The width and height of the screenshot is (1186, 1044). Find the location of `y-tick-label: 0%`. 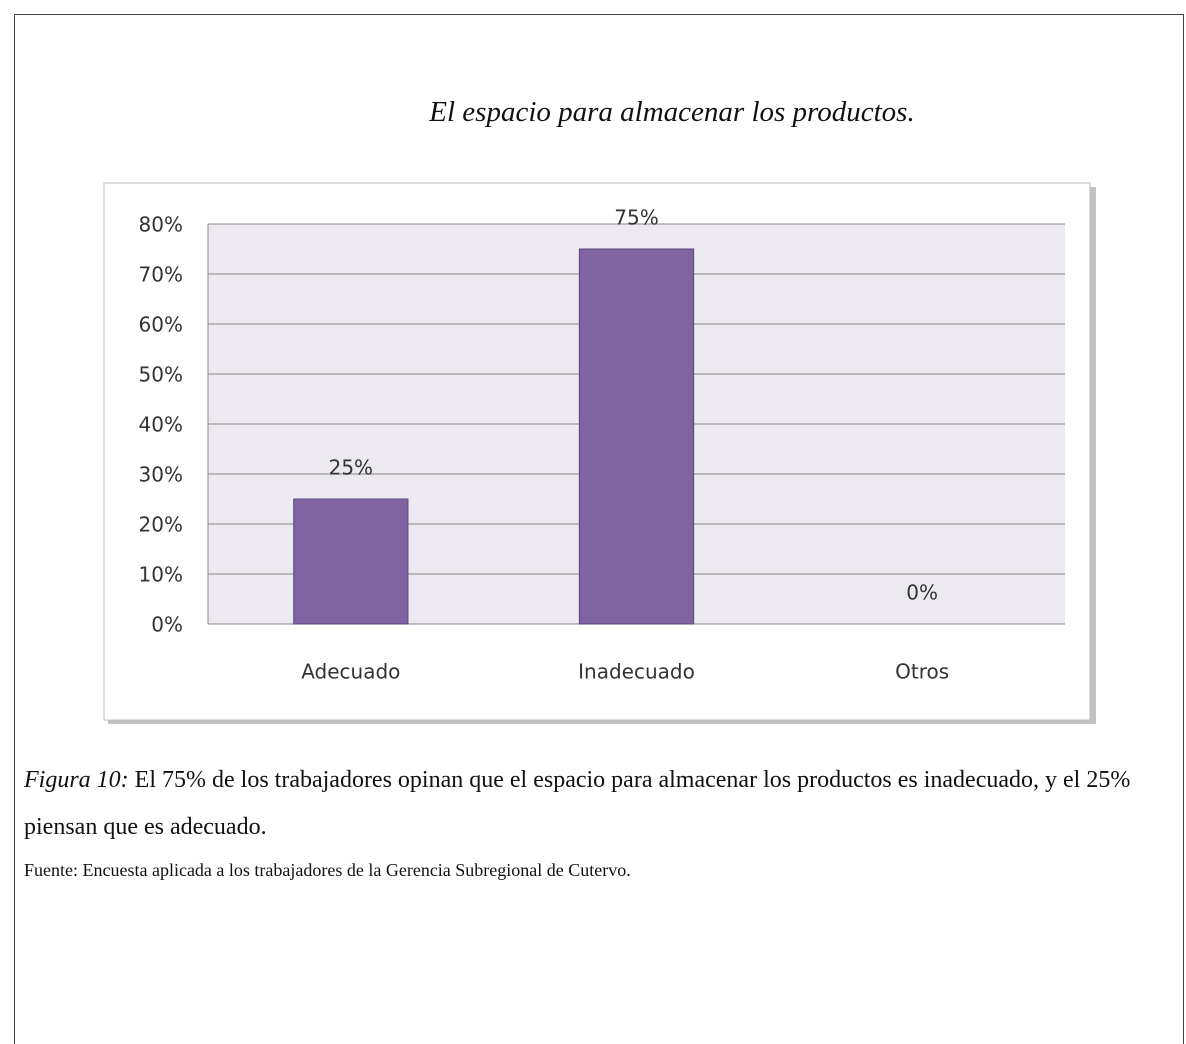

y-tick-label: 0% is located at coordinates (167, 625).